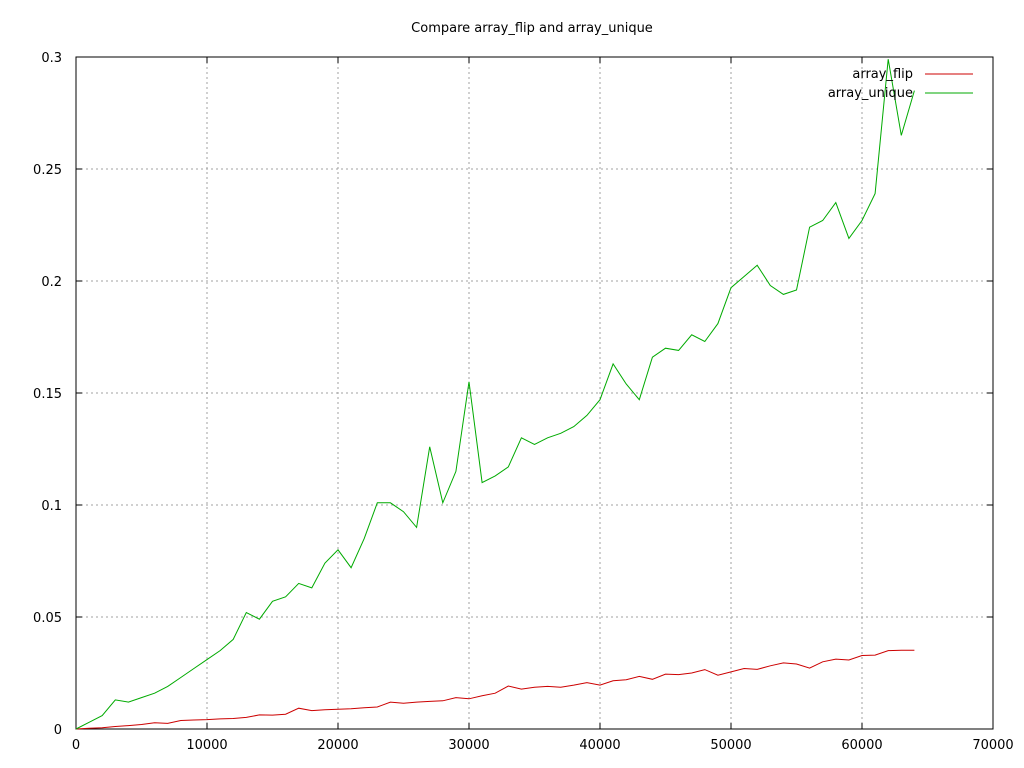 This screenshot has height=768, width=1024. I want to click on legend-label-array-unique: array_unique, so click(870, 93).